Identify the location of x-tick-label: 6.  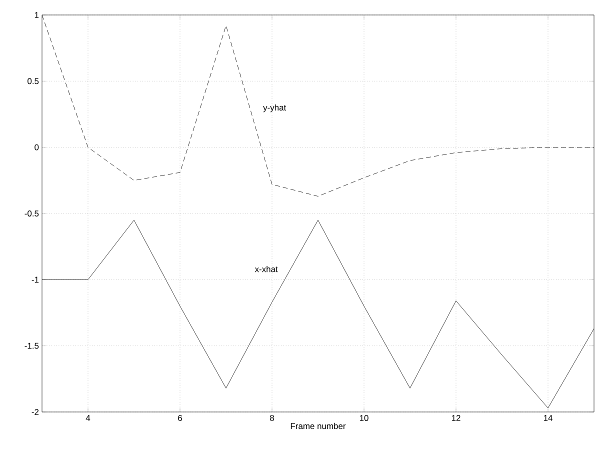
(180, 418).